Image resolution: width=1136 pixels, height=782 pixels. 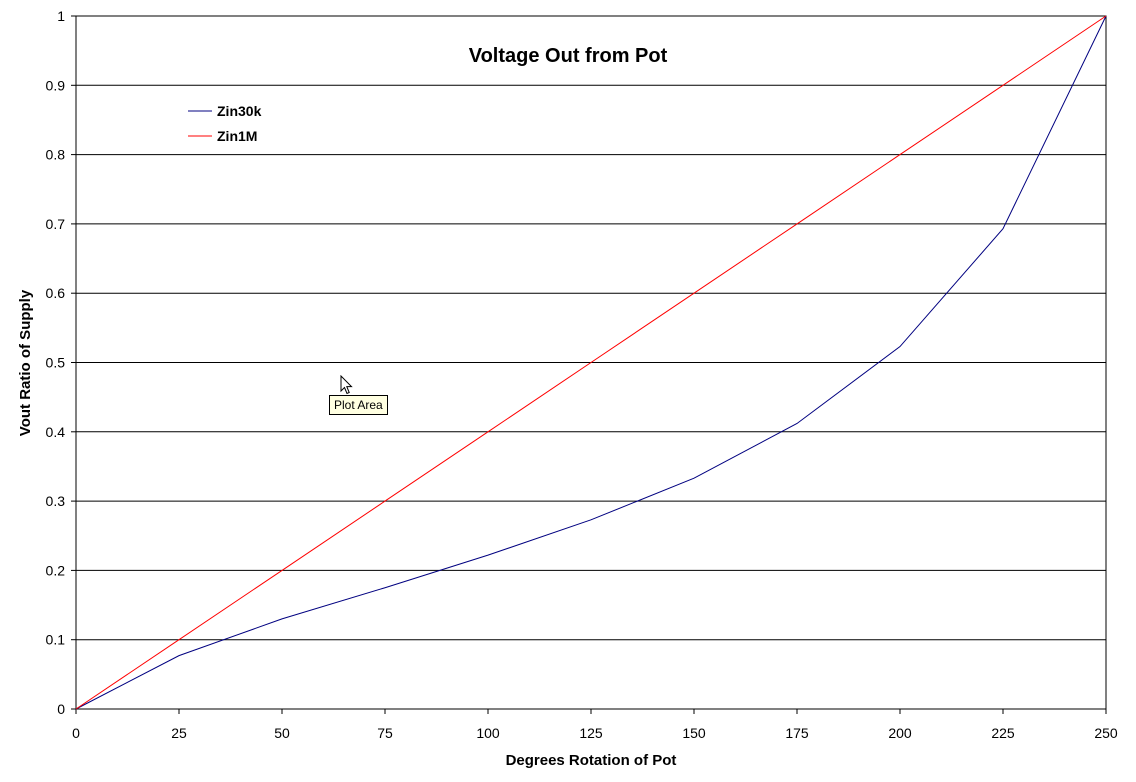 I want to click on y-tick-label: 0, so click(x=61, y=709).